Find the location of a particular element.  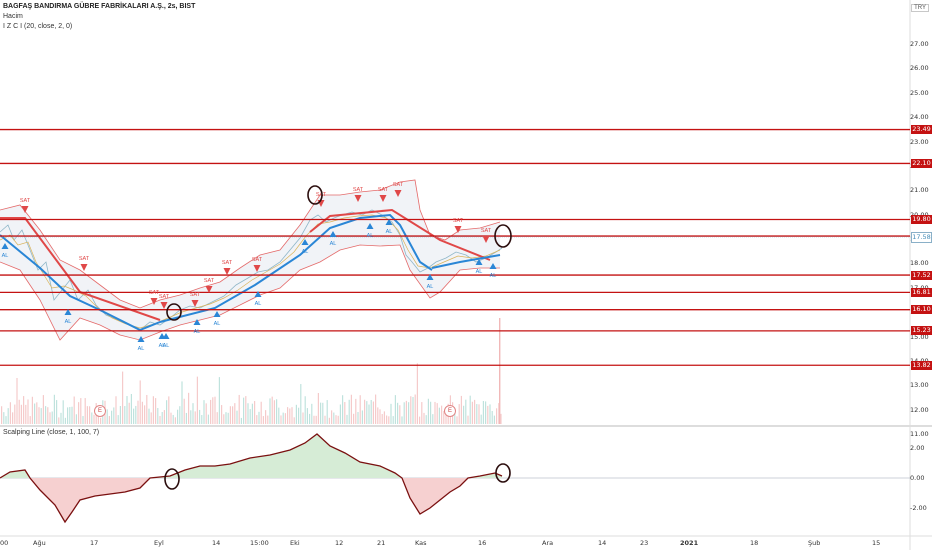

time-tick-label: Ara is located at coordinates (548, 543).